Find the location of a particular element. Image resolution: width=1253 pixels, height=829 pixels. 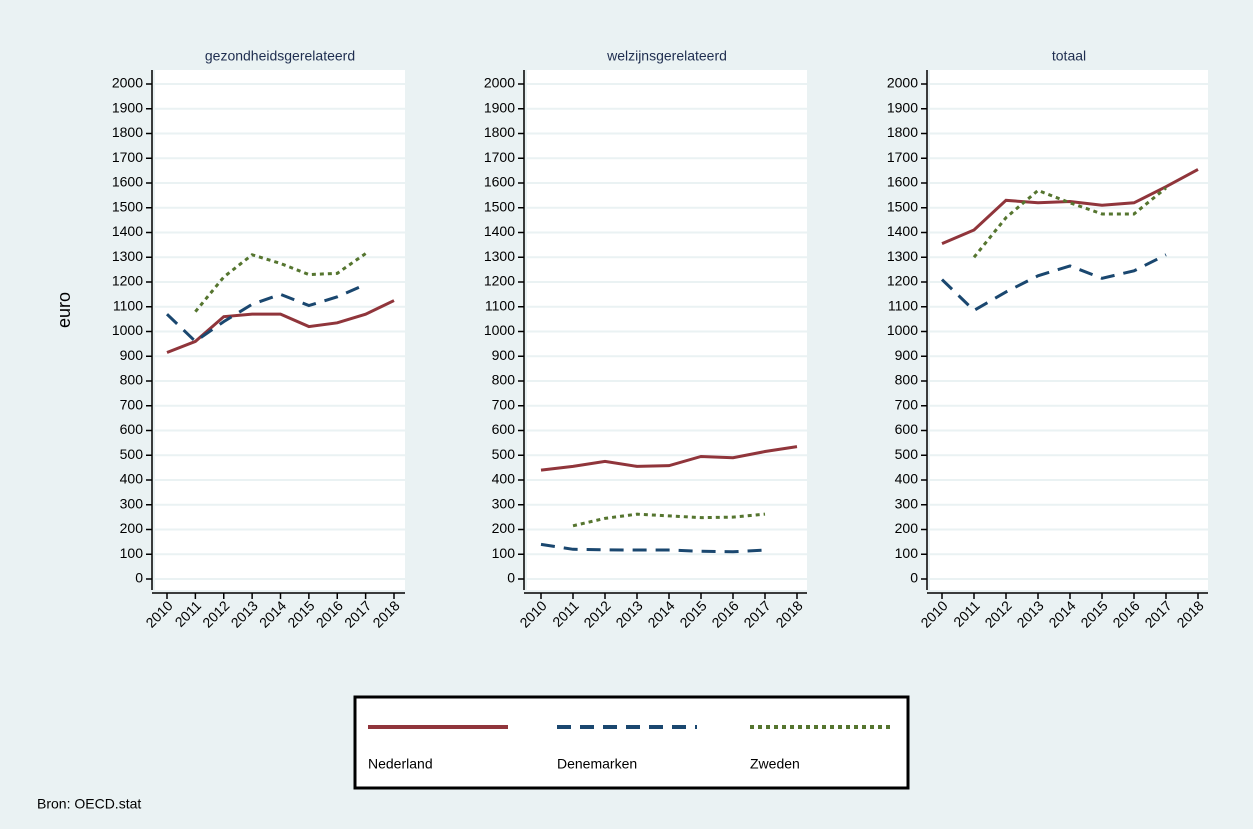

legend-label: Nederland is located at coordinates (400, 764).